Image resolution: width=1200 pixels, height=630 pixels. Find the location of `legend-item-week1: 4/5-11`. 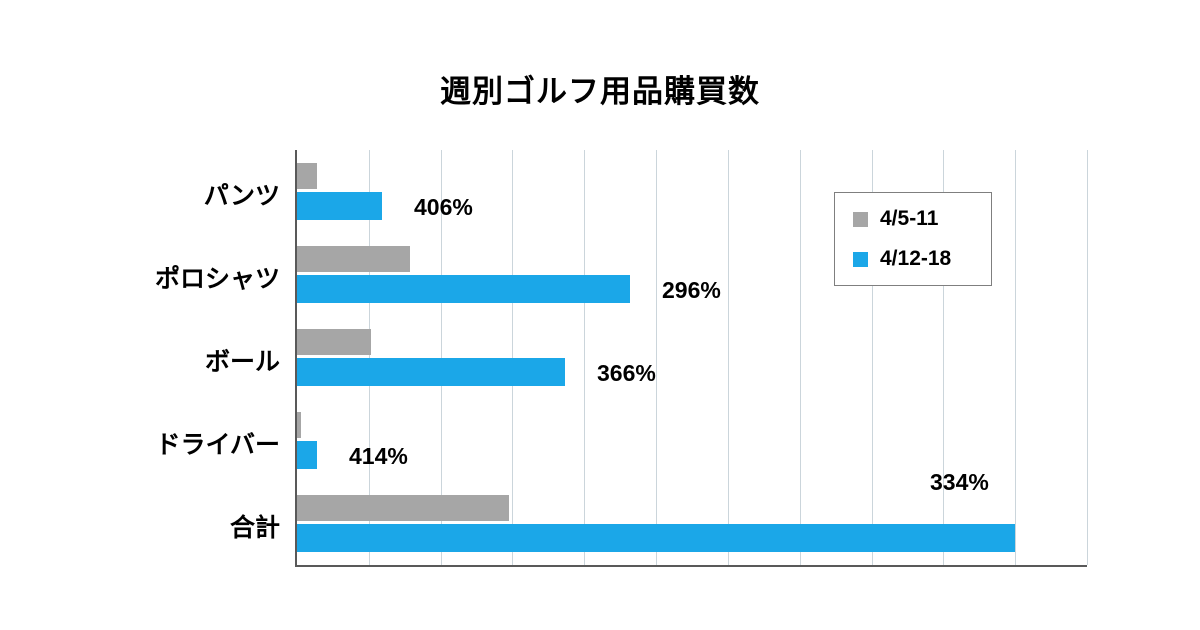

legend-item-week1: 4/5-11 is located at coordinates (913, 219).